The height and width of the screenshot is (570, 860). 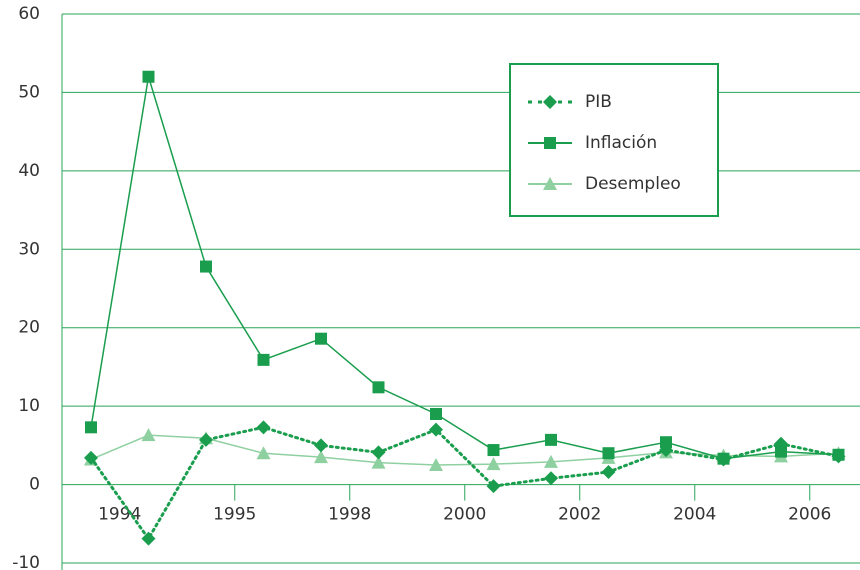 I want to click on x-tick-label: 1995, so click(x=234, y=515).